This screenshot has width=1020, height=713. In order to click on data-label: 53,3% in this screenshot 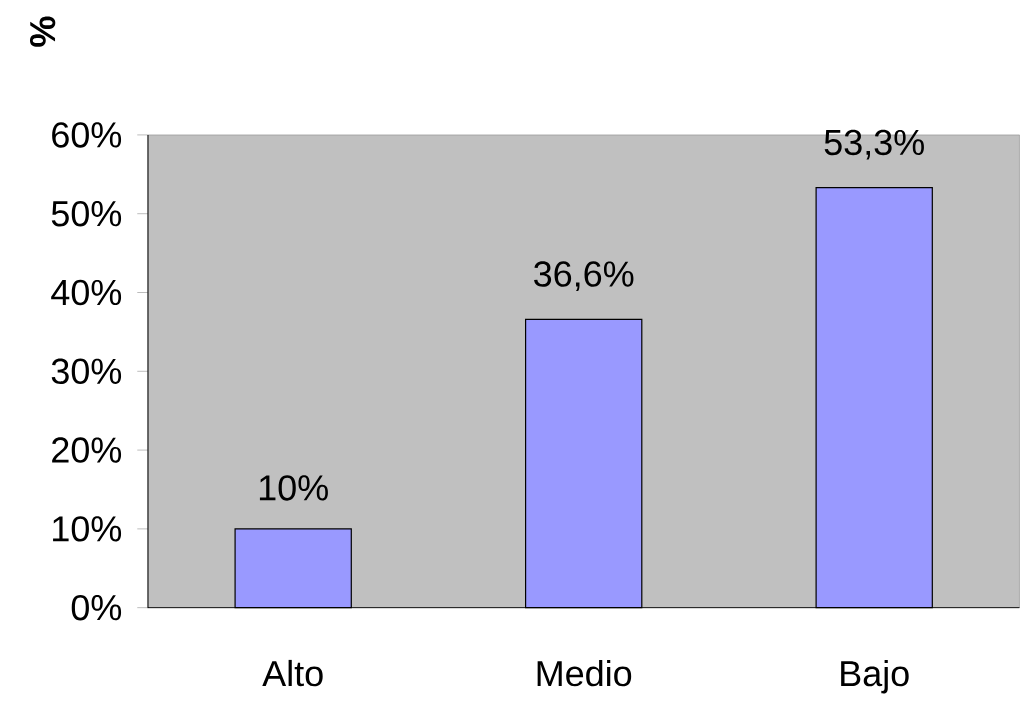, I will do `click(874, 144)`.